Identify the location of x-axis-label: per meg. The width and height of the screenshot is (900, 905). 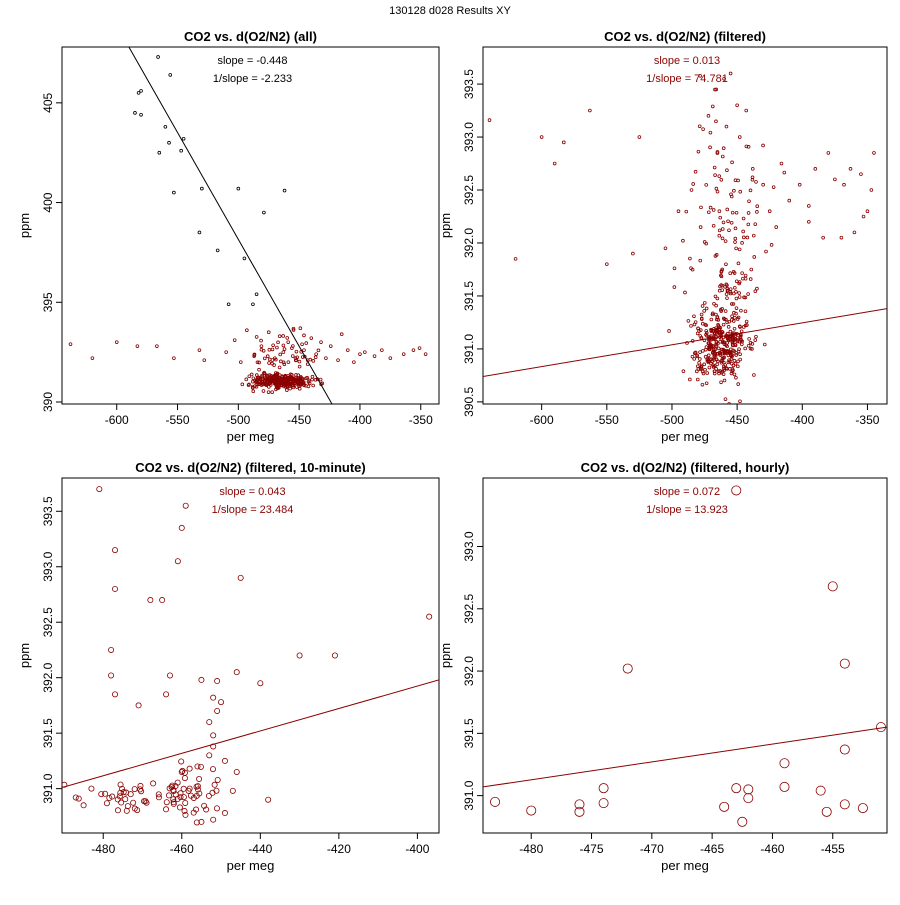
(251, 865).